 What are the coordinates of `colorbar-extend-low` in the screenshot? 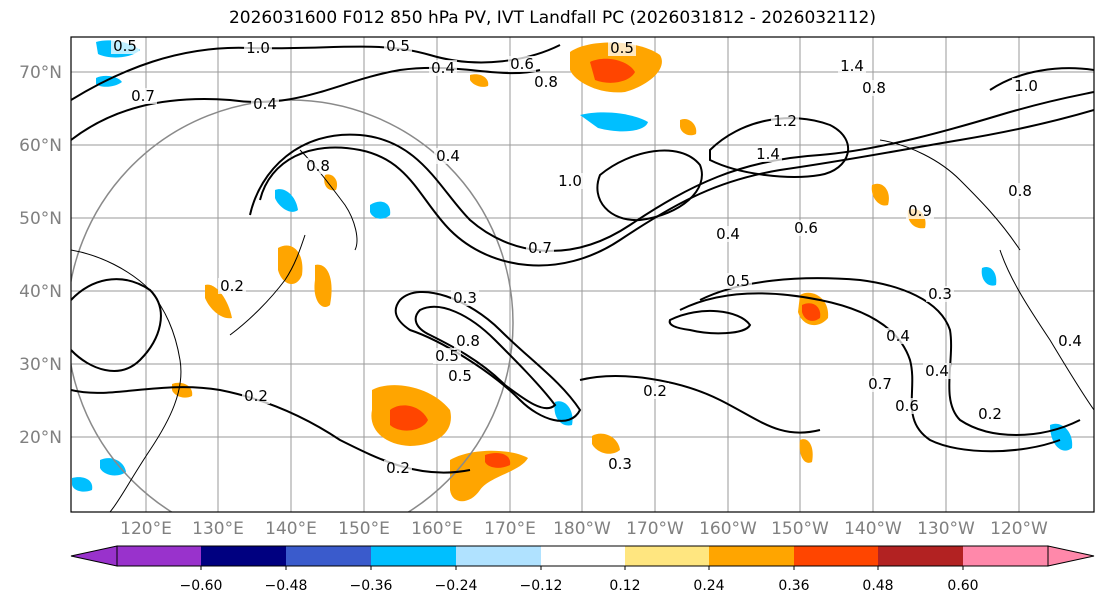 It's located at (94, 556).